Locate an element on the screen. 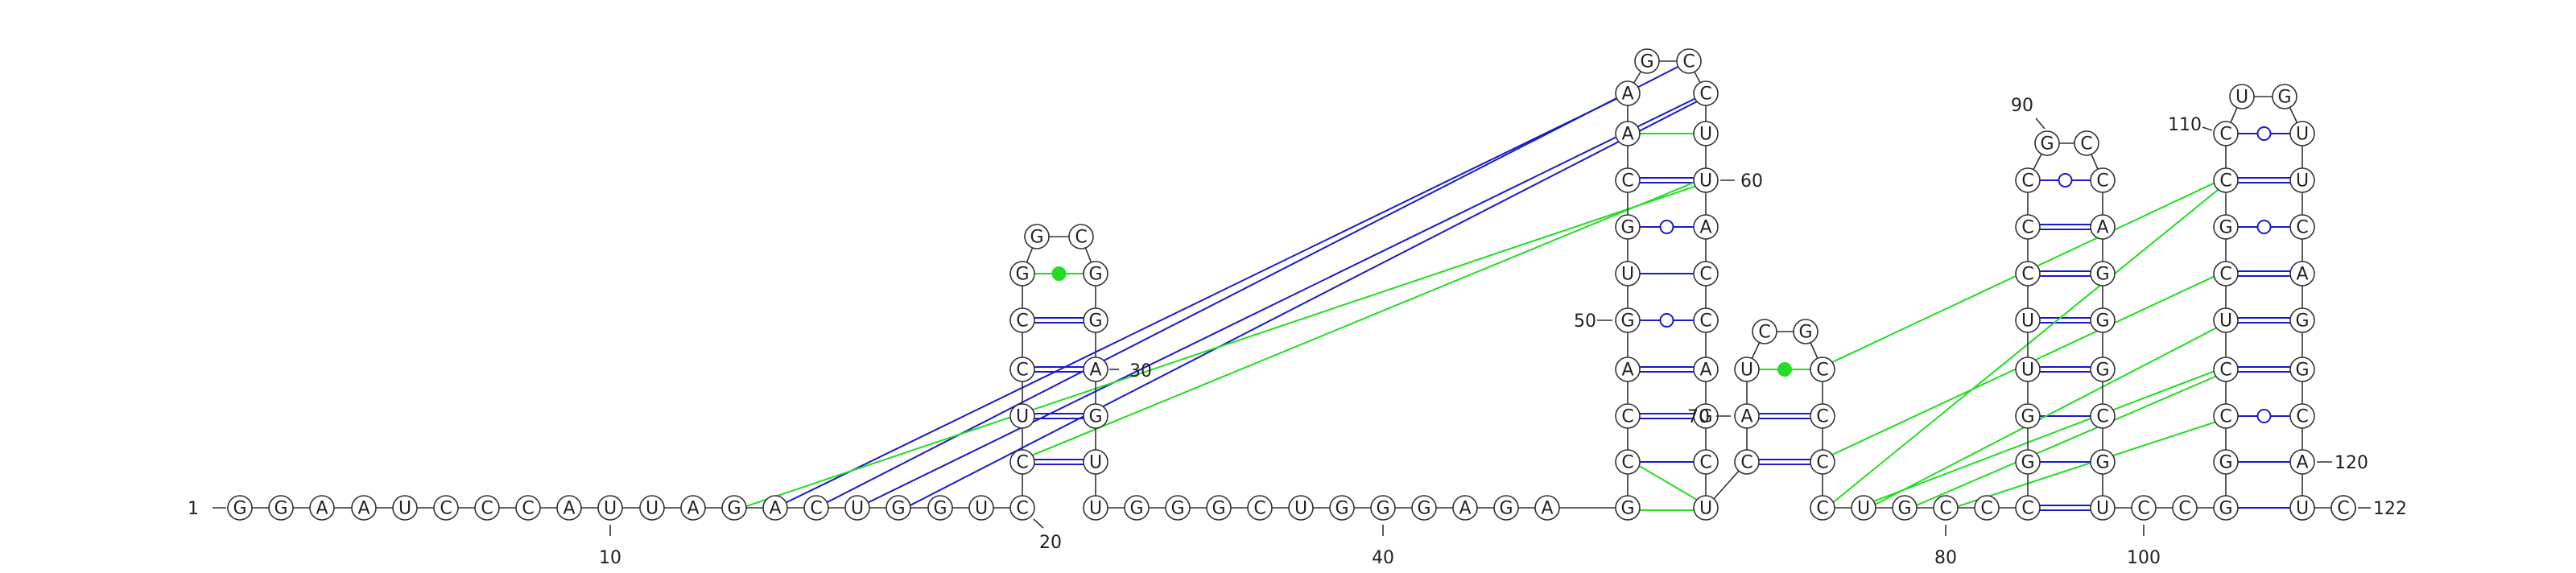 The image size is (2576, 573). position-number: 80 is located at coordinates (1945, 558).